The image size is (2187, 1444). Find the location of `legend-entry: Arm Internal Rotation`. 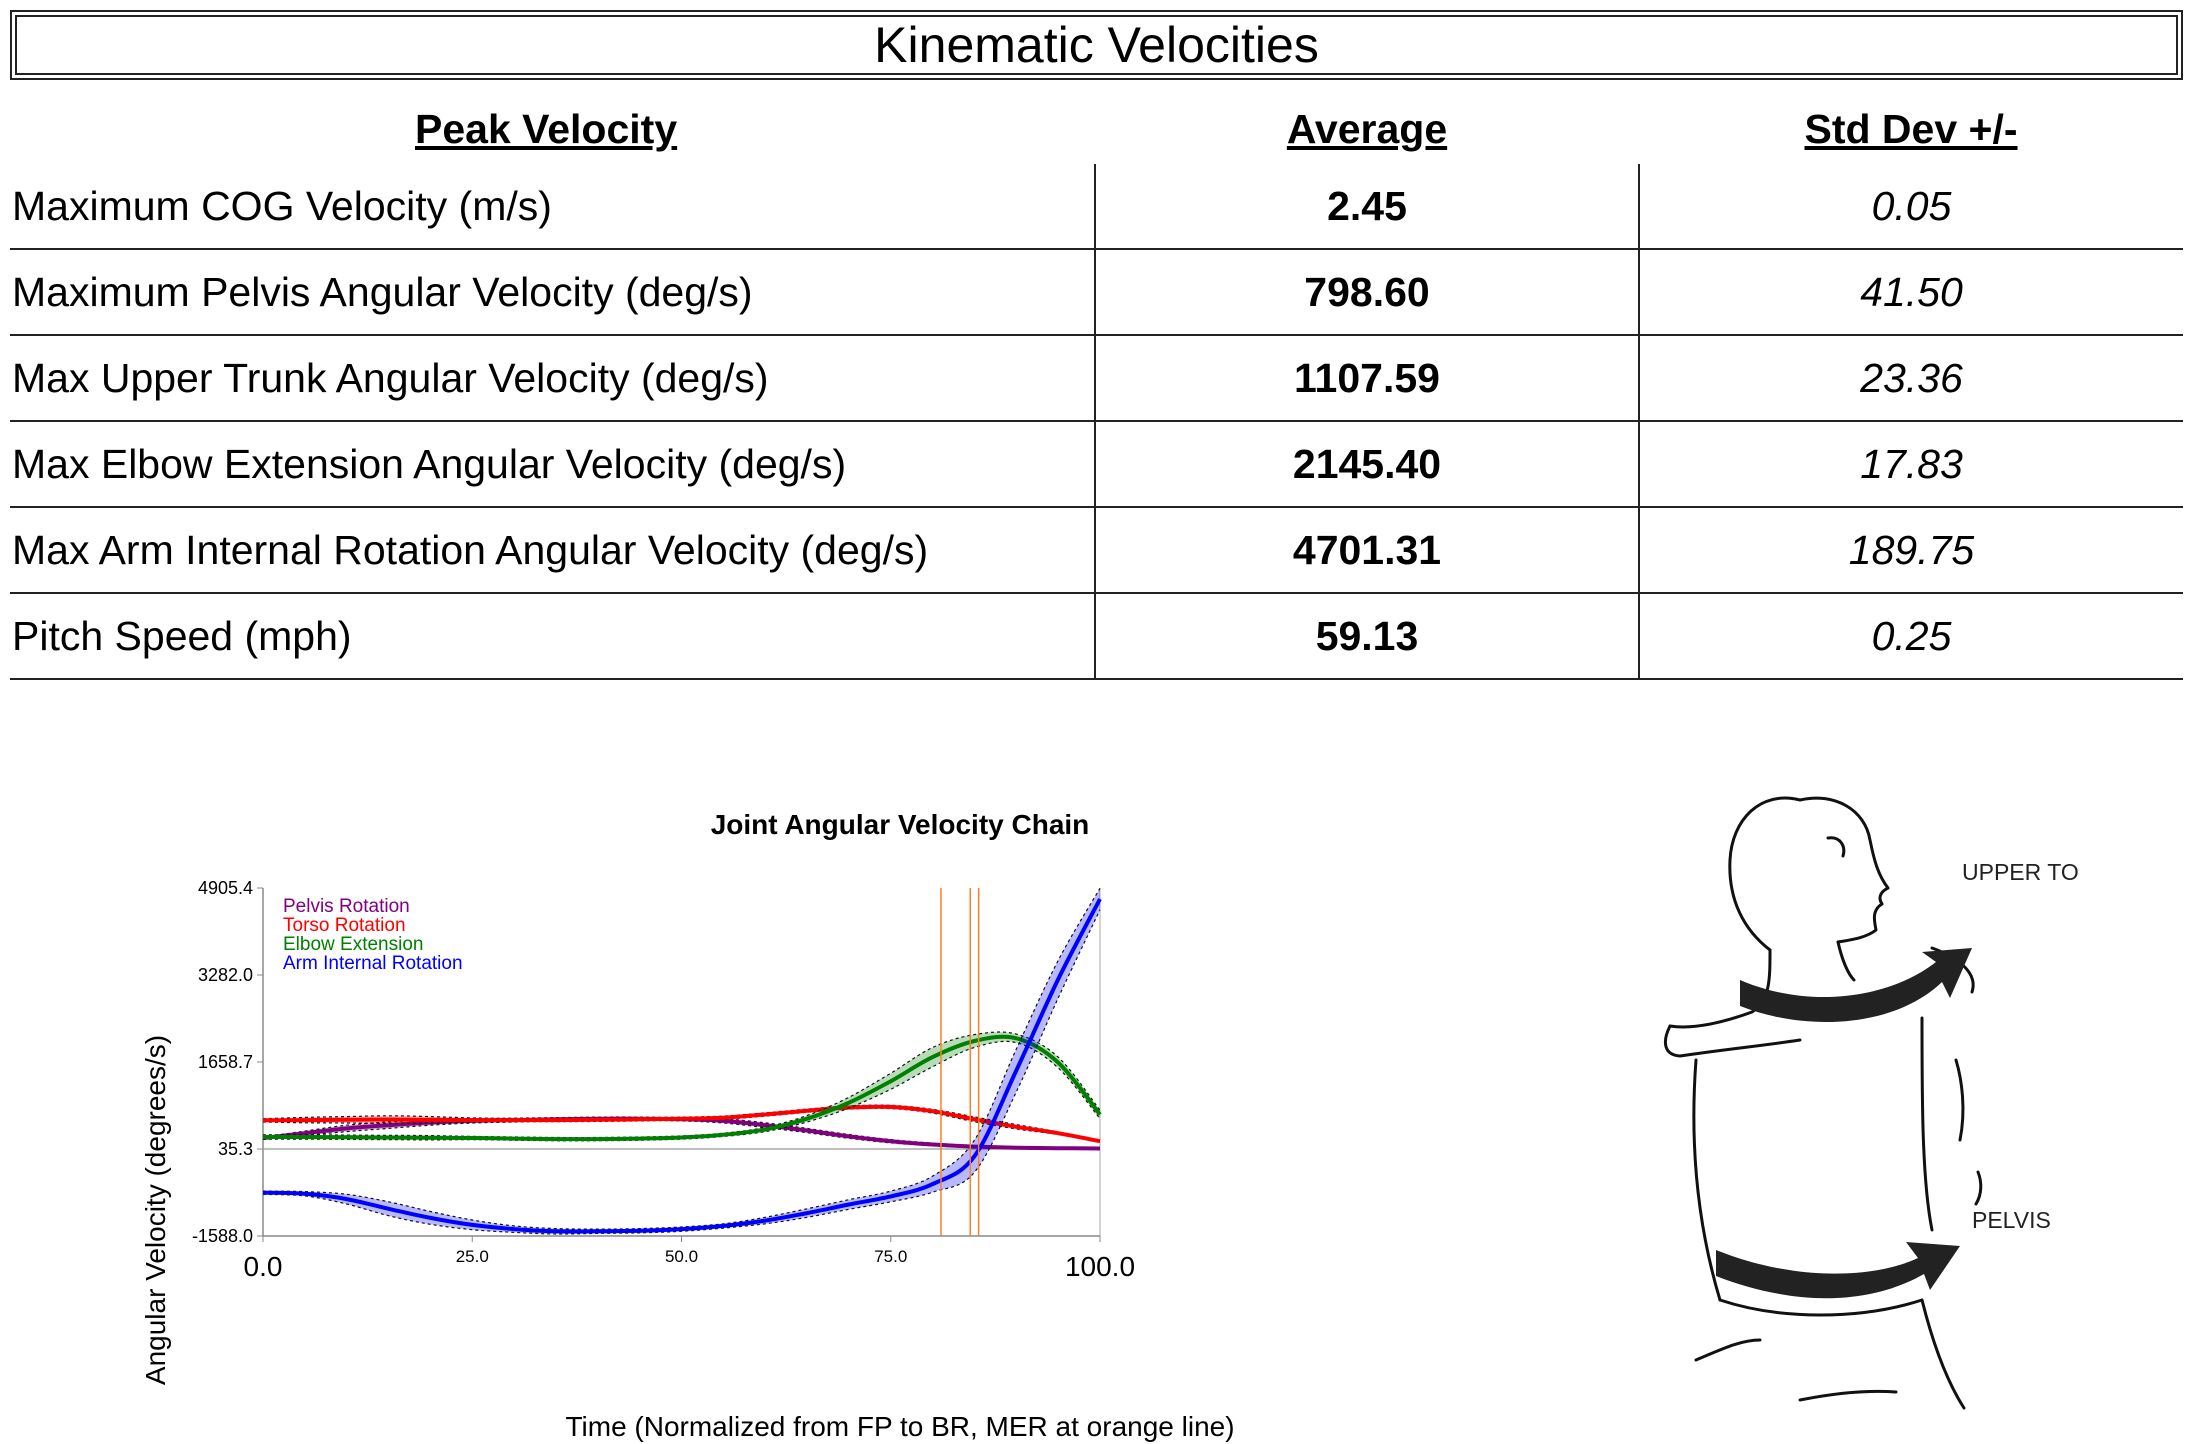

legend-entry: Arm Internal Rotation is located at coordinates (373, 963).